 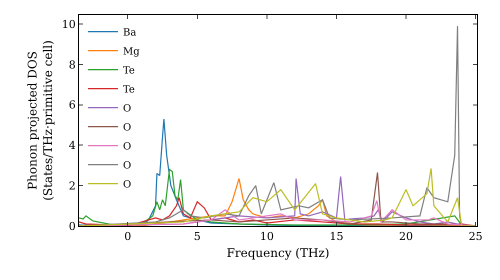 What do you see at coordinates (131, 52) in the screenshot?
I see `legend-label: Mg` at bounding box center [131, 52].